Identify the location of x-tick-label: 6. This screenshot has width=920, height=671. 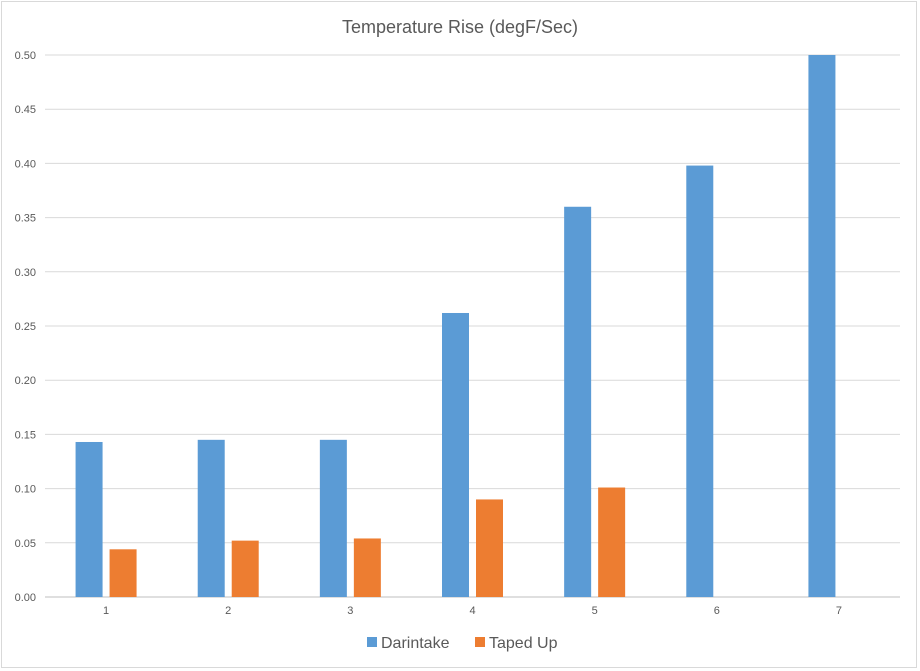
(717, 611).